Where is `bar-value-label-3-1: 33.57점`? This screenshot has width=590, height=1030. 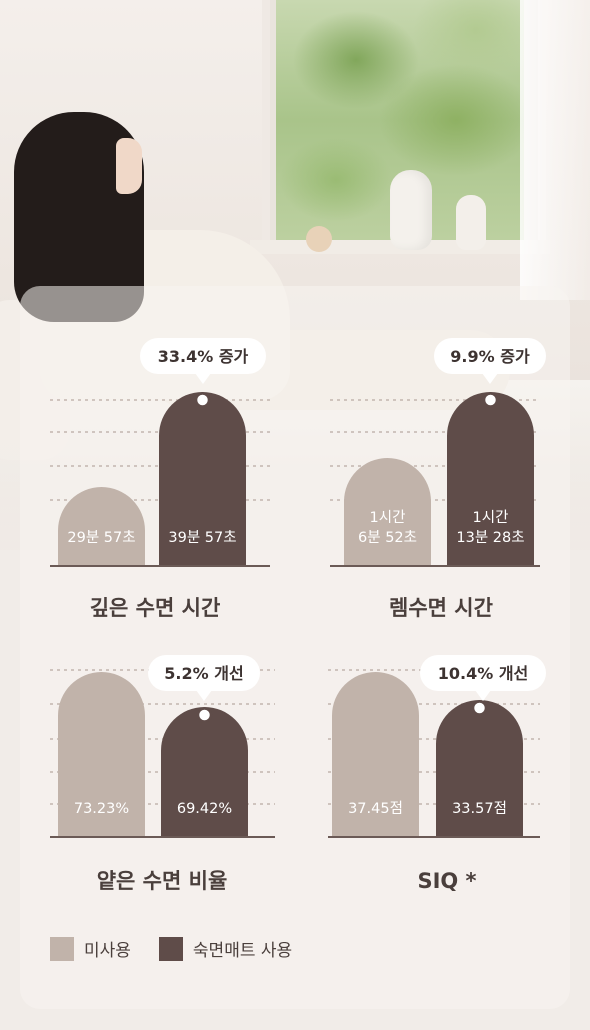
bar-value-label-3-1: 33.57점 is located at coordinates (479, 808).